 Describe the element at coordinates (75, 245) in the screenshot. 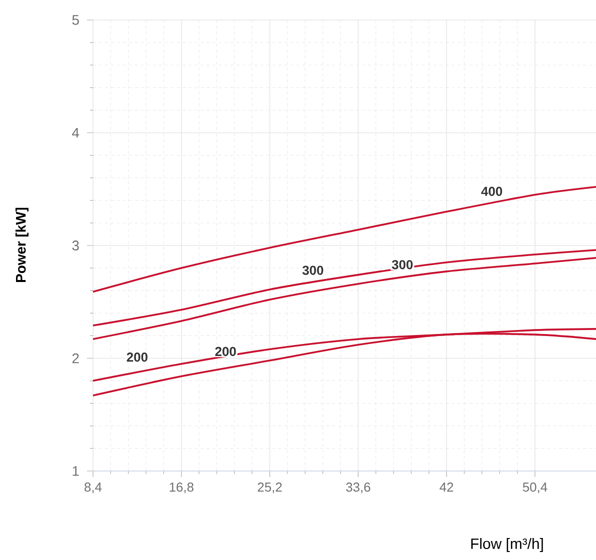

I see `y-tick-label: 3` at that location.